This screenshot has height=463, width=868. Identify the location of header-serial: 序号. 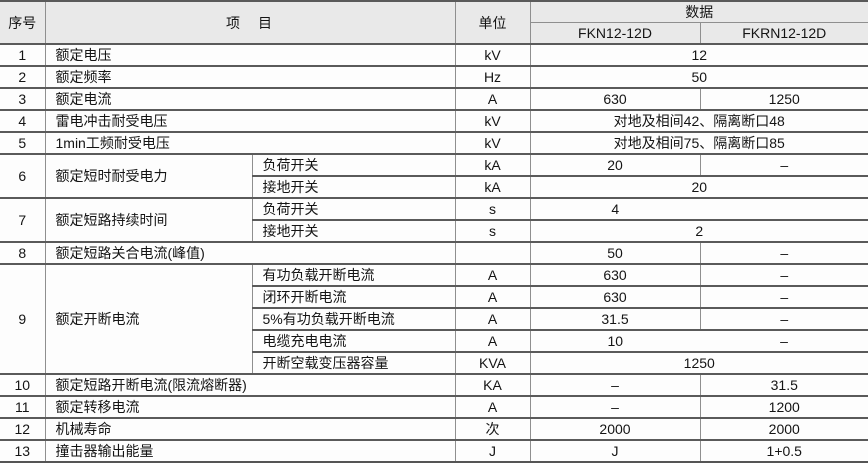
(22, 22).